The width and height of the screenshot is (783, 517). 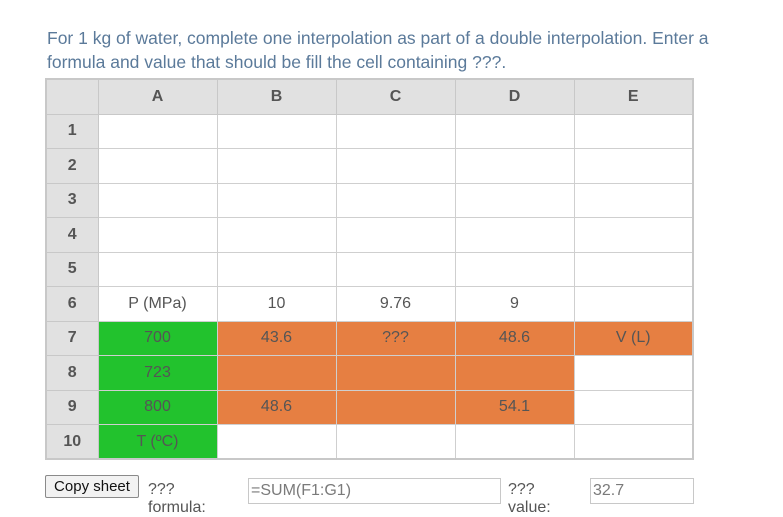 What do you see at coordinates (157, 131) in the screenshot?
I see `cell-a1` at bounding box center [157, 131].